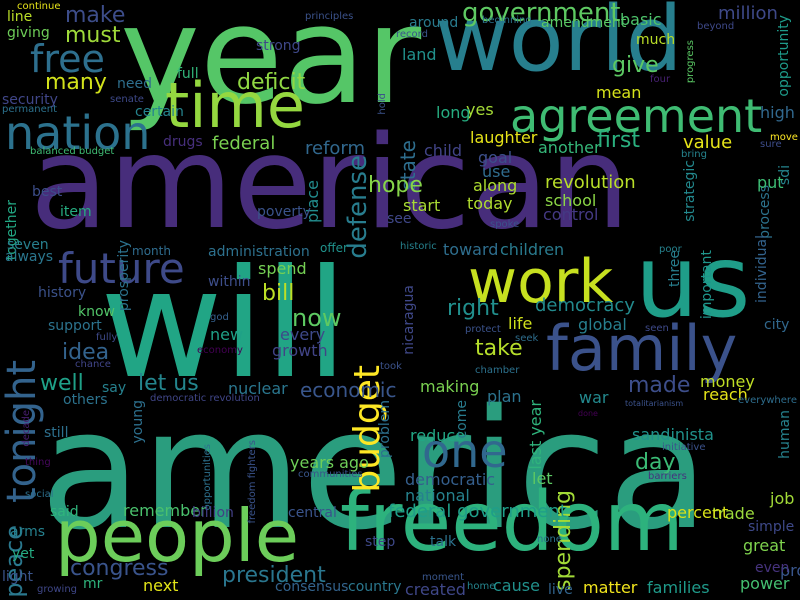 The width and height of the screenshot is (800, 600). Describe the element at coordinates (168, 383) in the screenshot. I see `word-let-us: let us` at that location.